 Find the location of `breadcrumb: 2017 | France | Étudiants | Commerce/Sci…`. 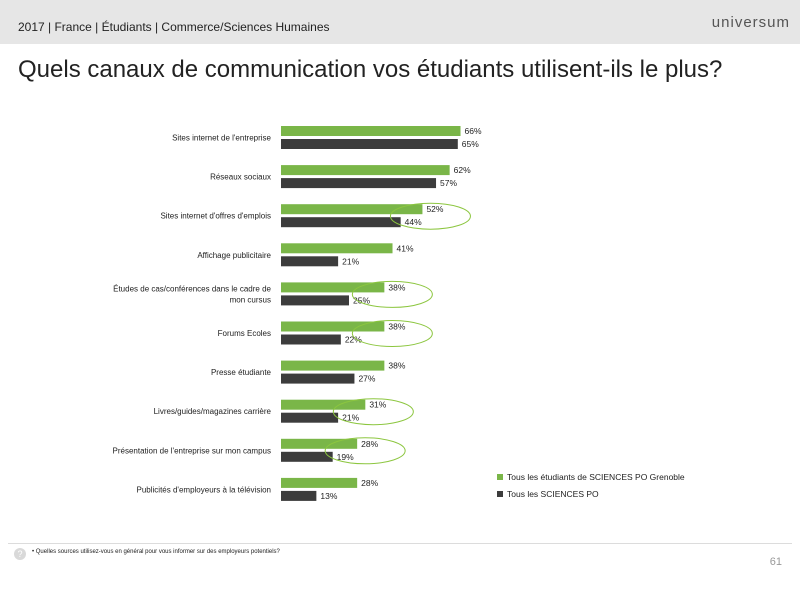

breadcrumb: 2017 | France | Étudiants | Commerce/Sci… is located at coordinates (174, 27).